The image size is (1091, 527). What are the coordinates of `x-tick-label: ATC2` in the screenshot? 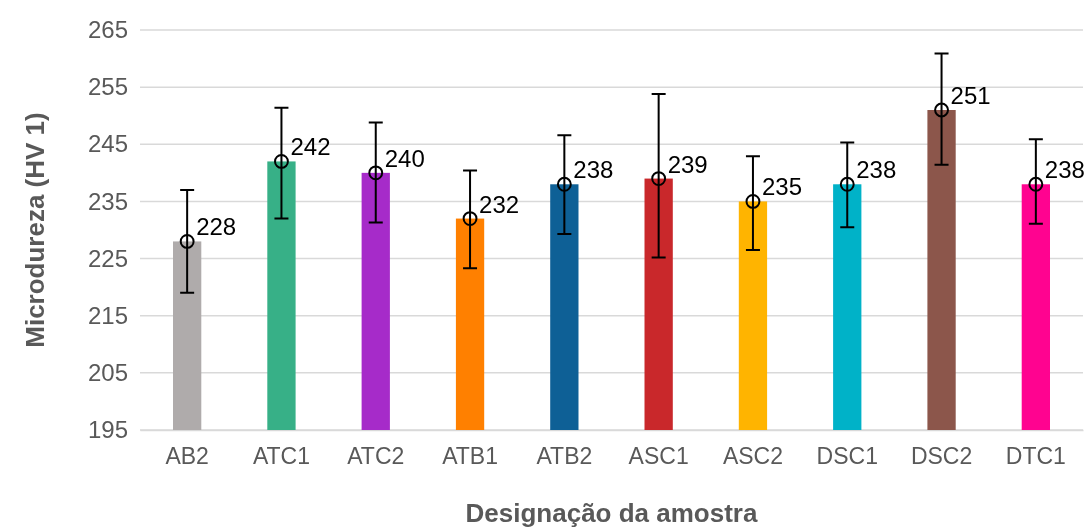 It's located at (376, 456).